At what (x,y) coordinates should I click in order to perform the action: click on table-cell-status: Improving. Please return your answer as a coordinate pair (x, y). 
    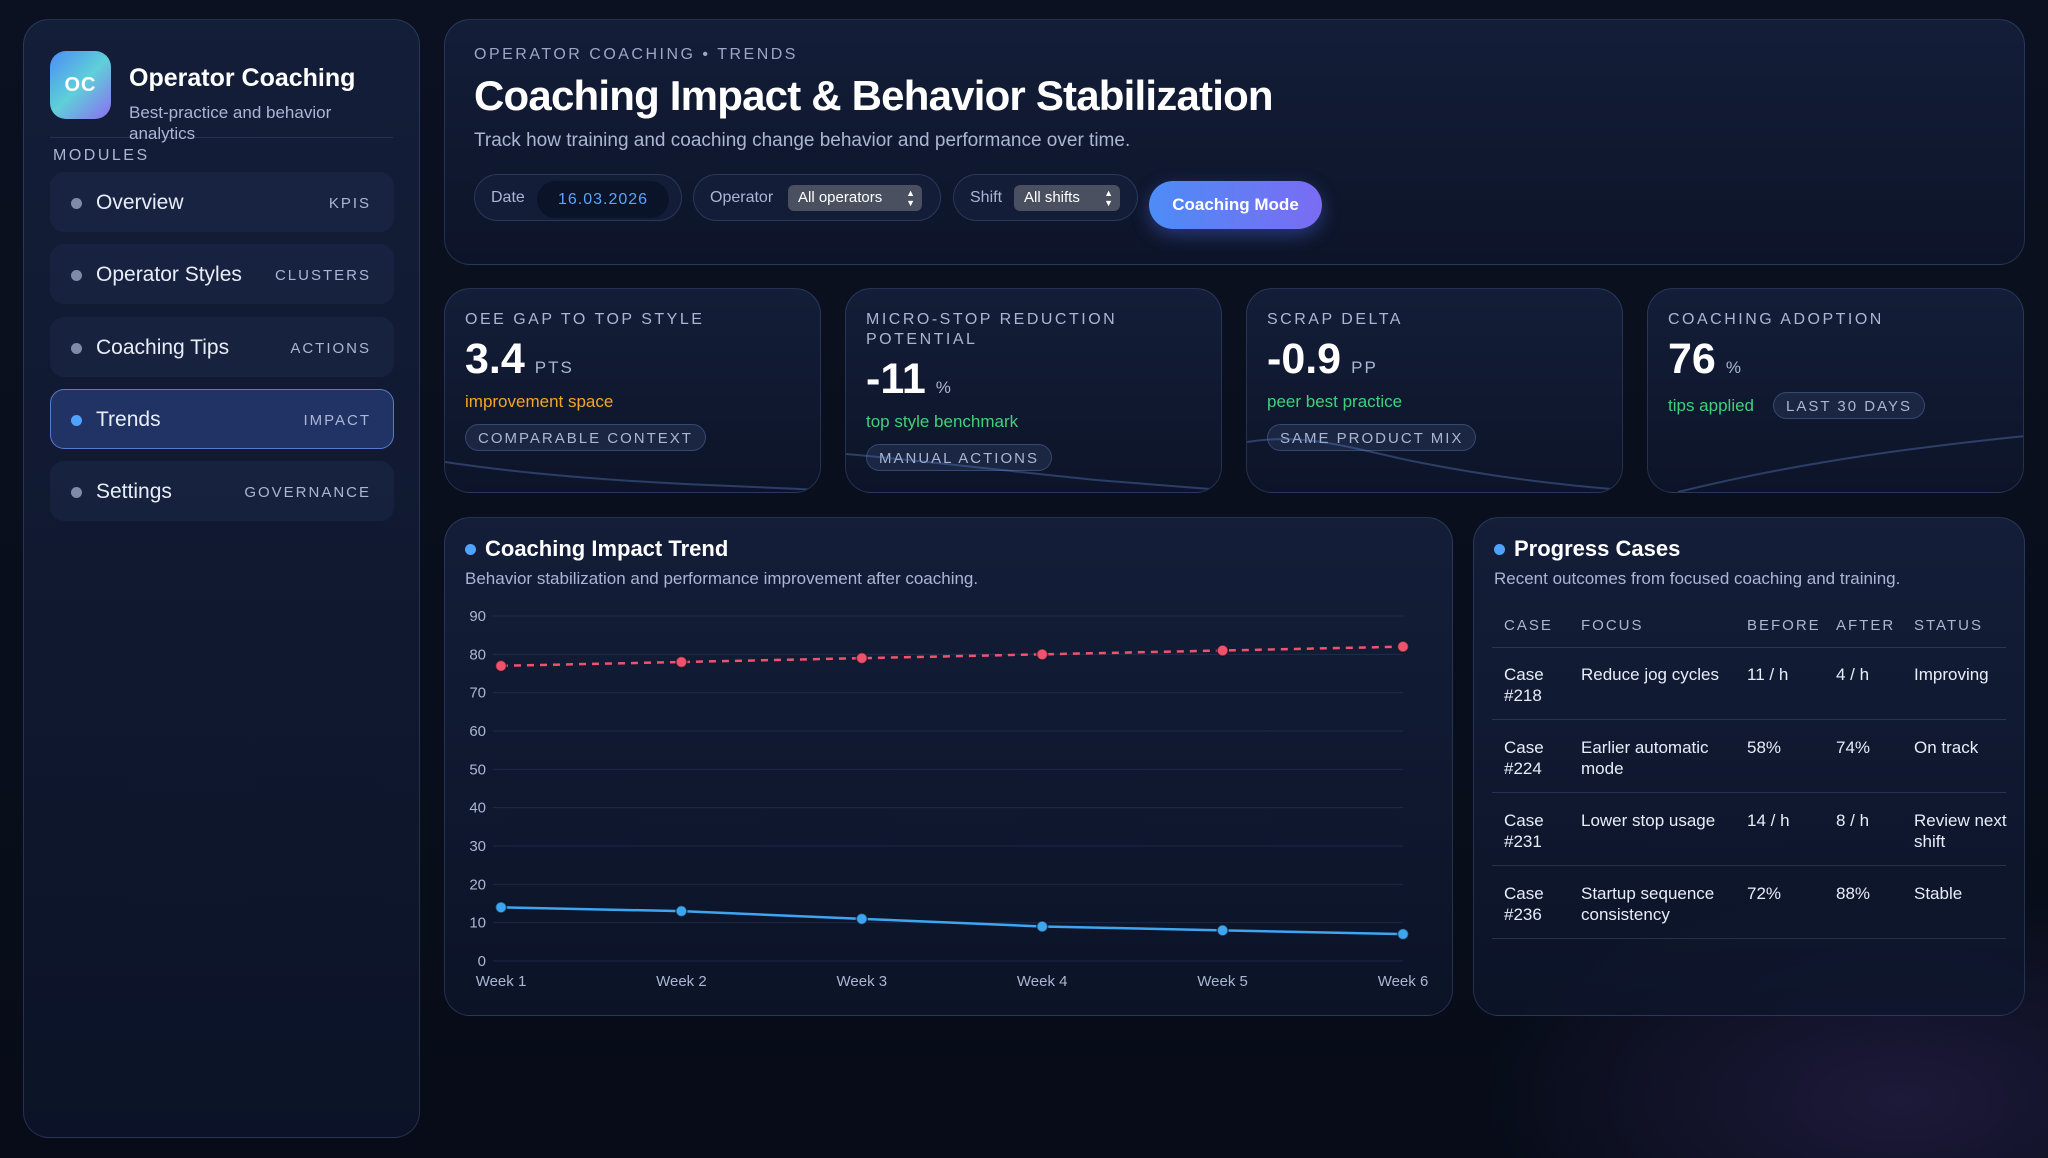
    Looking at the image, I should click on (1951, 674).